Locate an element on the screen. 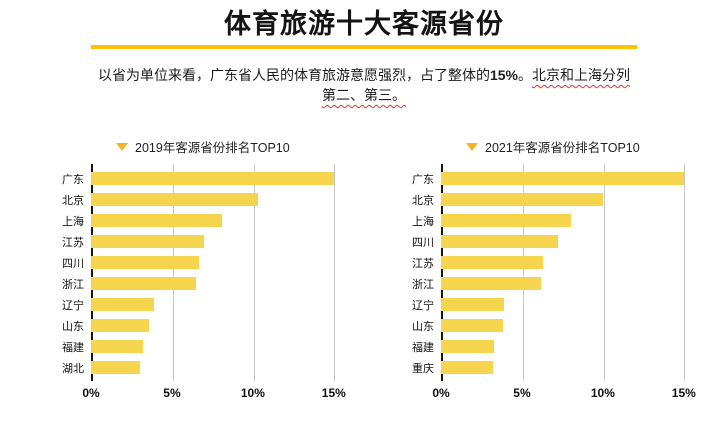 The height and width of the screenshot is (424, 728). category-label: 北京 is located at coordinates (73, 200).